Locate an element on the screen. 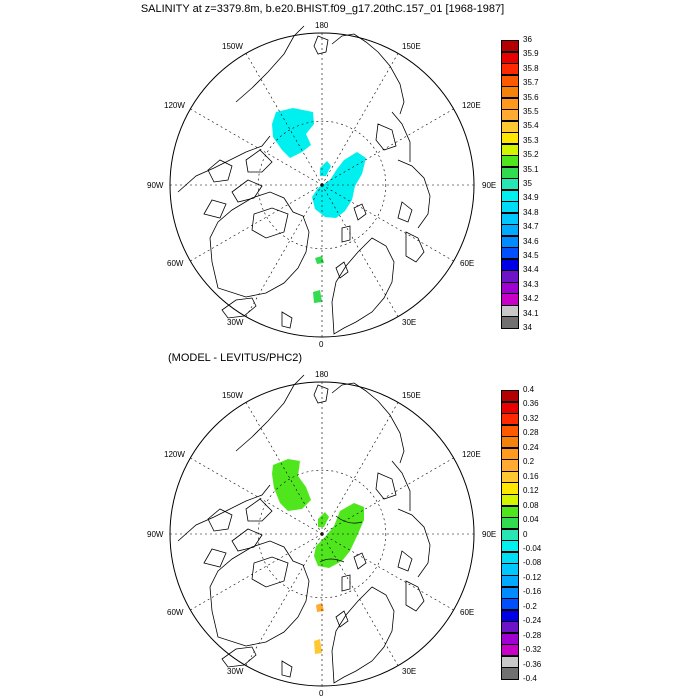  colorbar-tick-label: 0.16 is located at coordinates (531, 476).